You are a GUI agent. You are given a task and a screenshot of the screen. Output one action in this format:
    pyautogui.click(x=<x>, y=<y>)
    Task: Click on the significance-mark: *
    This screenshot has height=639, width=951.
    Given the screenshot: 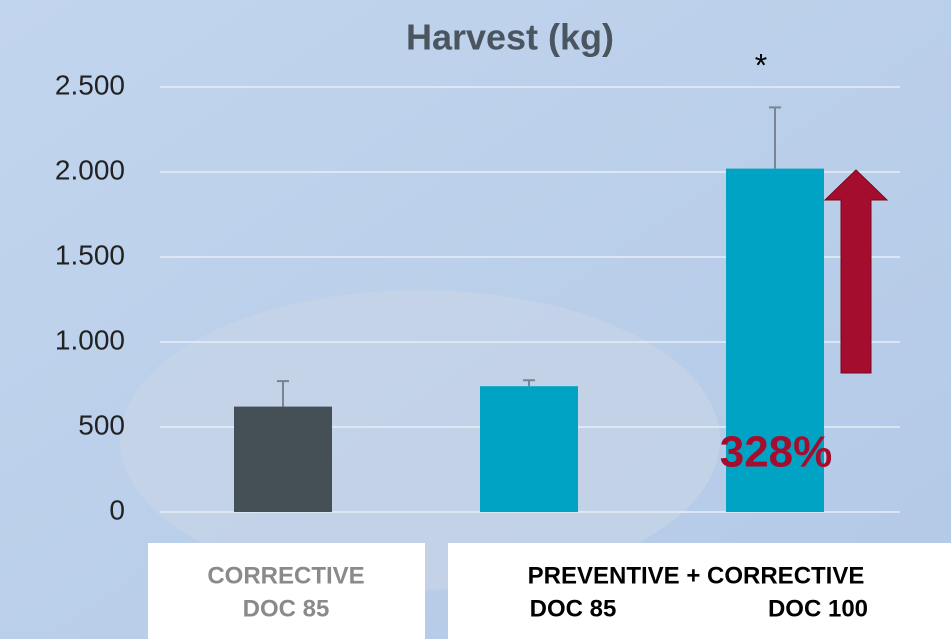 What is the action you would take?
    pyautogui.click(x=761, y=65)
    